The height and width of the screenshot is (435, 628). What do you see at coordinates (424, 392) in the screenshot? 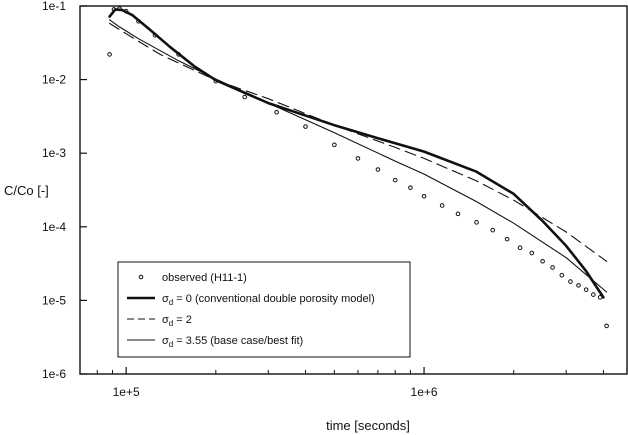
I see `x-tick-label: 1e+6` at bounding box center [424, 392].